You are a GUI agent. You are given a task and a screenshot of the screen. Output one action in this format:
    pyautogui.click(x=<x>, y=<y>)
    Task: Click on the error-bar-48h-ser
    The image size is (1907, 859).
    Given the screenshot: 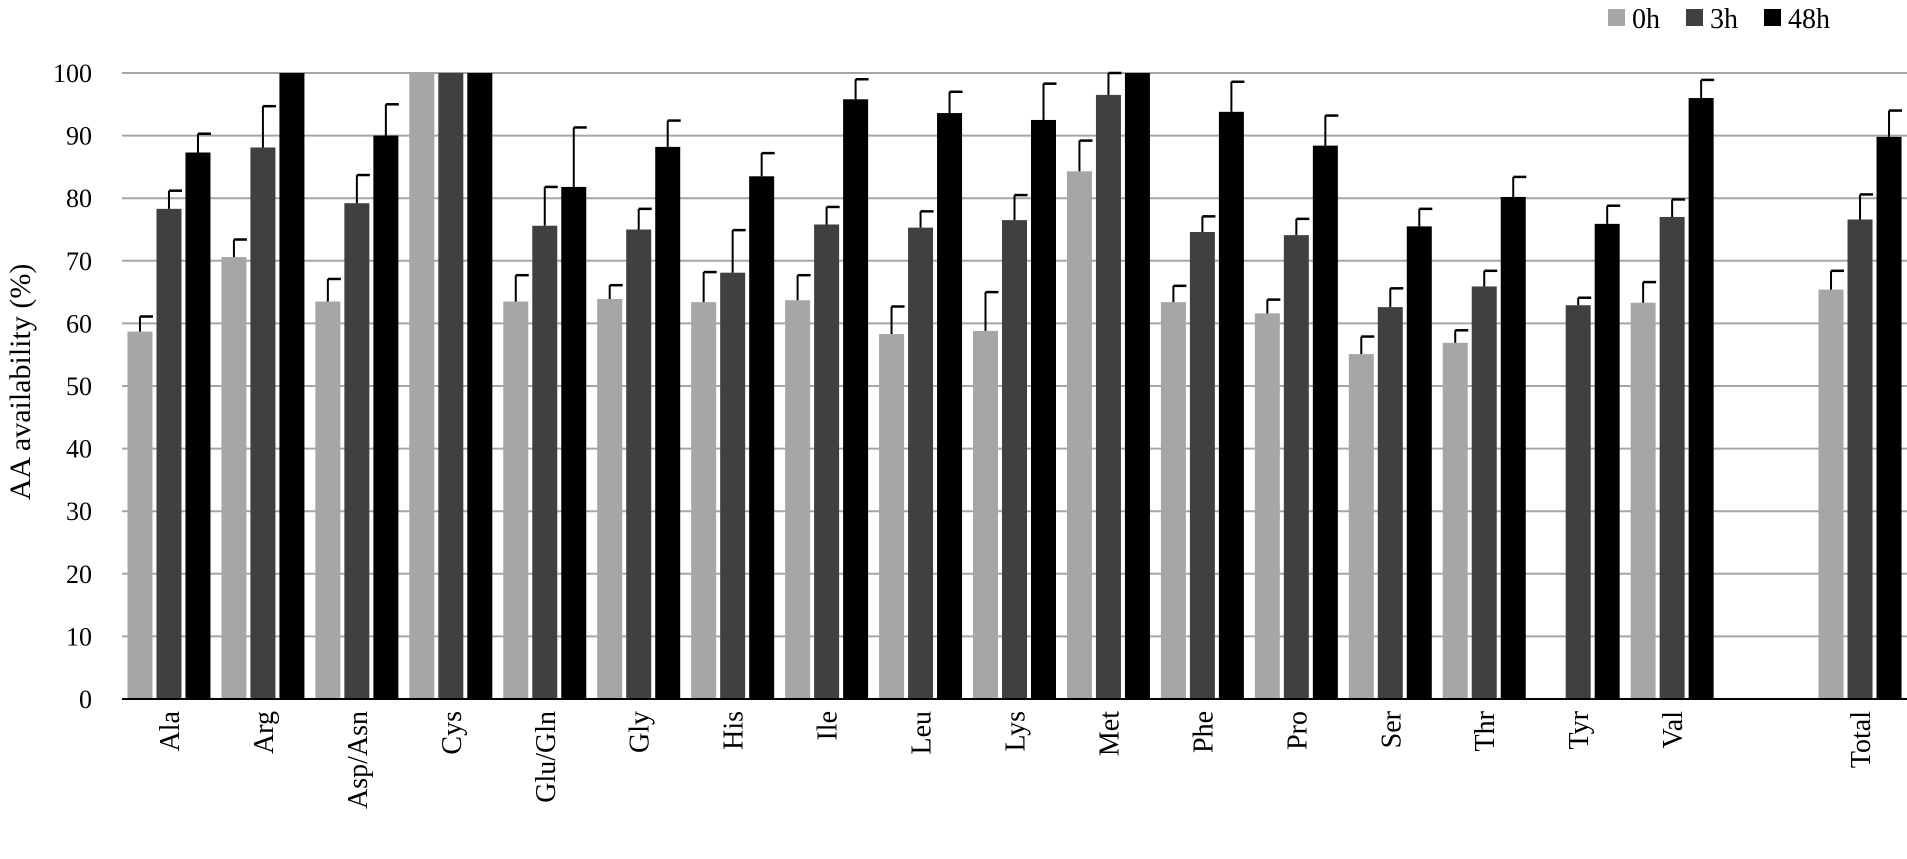 What is the action you would take?
    pyautogui.click(x=1425, y=217)
    